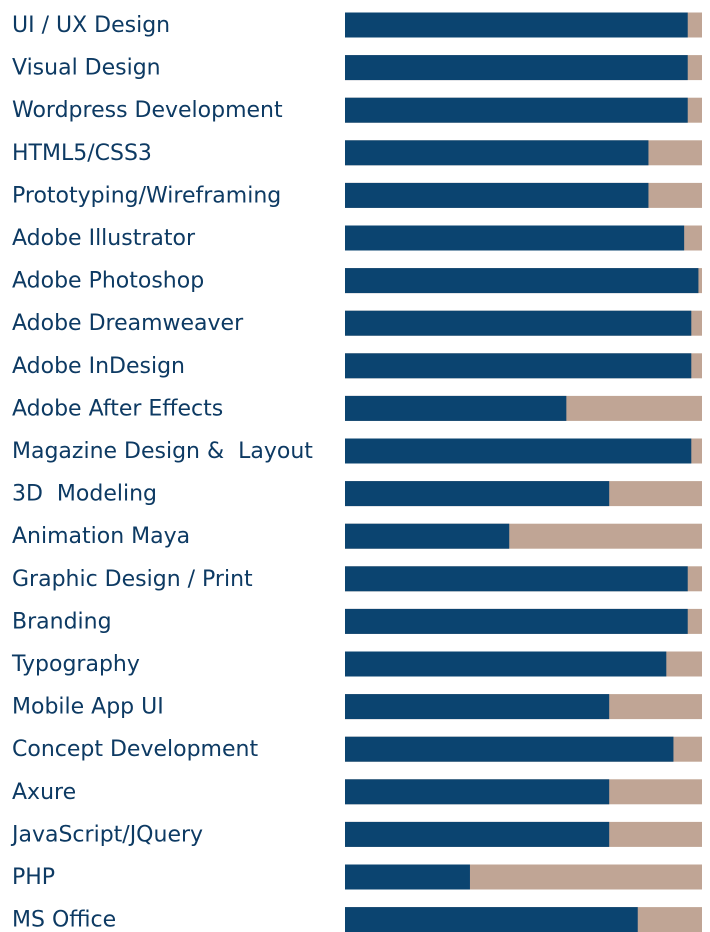 This screenshot has height=932, width=710. What do you see at coordinates (135, 749) in the screenshot?
I see `category-label: Concept Development` at bounding box center [135, 749].